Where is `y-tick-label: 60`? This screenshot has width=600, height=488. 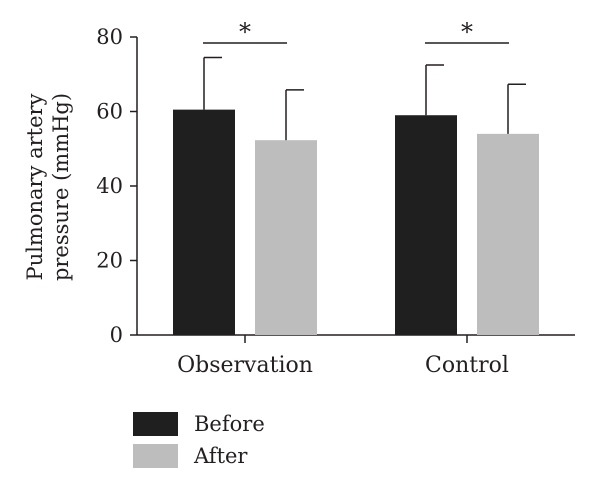
y-tick-label: 60 is located at coordinates (109, 112).